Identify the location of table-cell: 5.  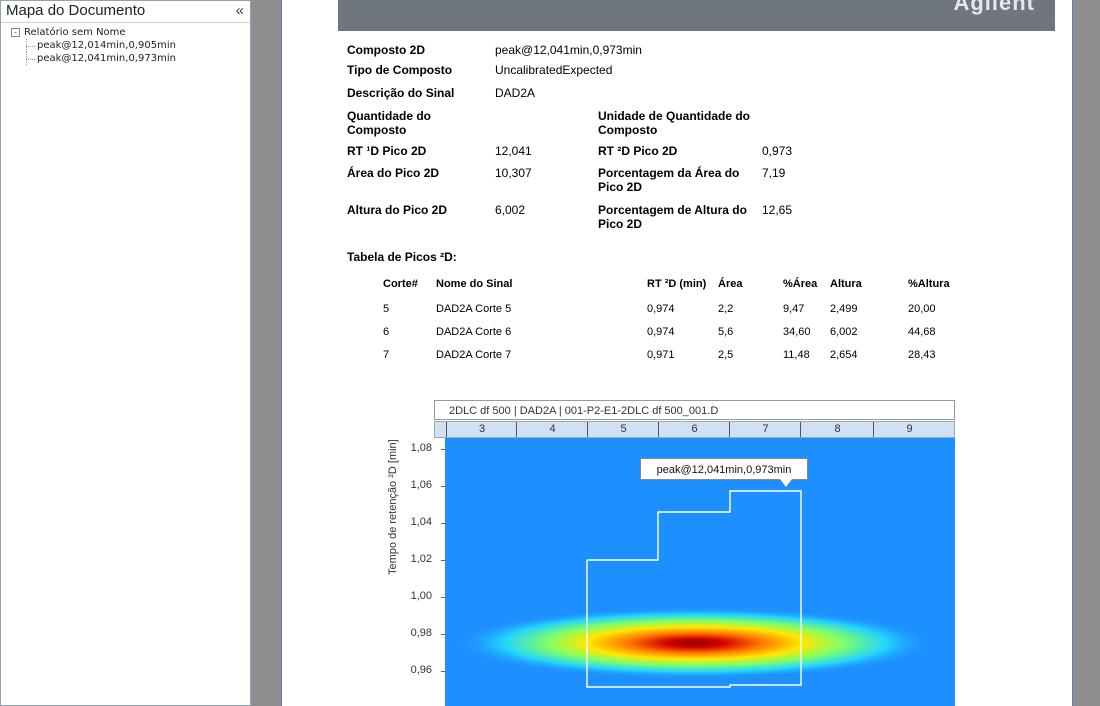
(386, 309).